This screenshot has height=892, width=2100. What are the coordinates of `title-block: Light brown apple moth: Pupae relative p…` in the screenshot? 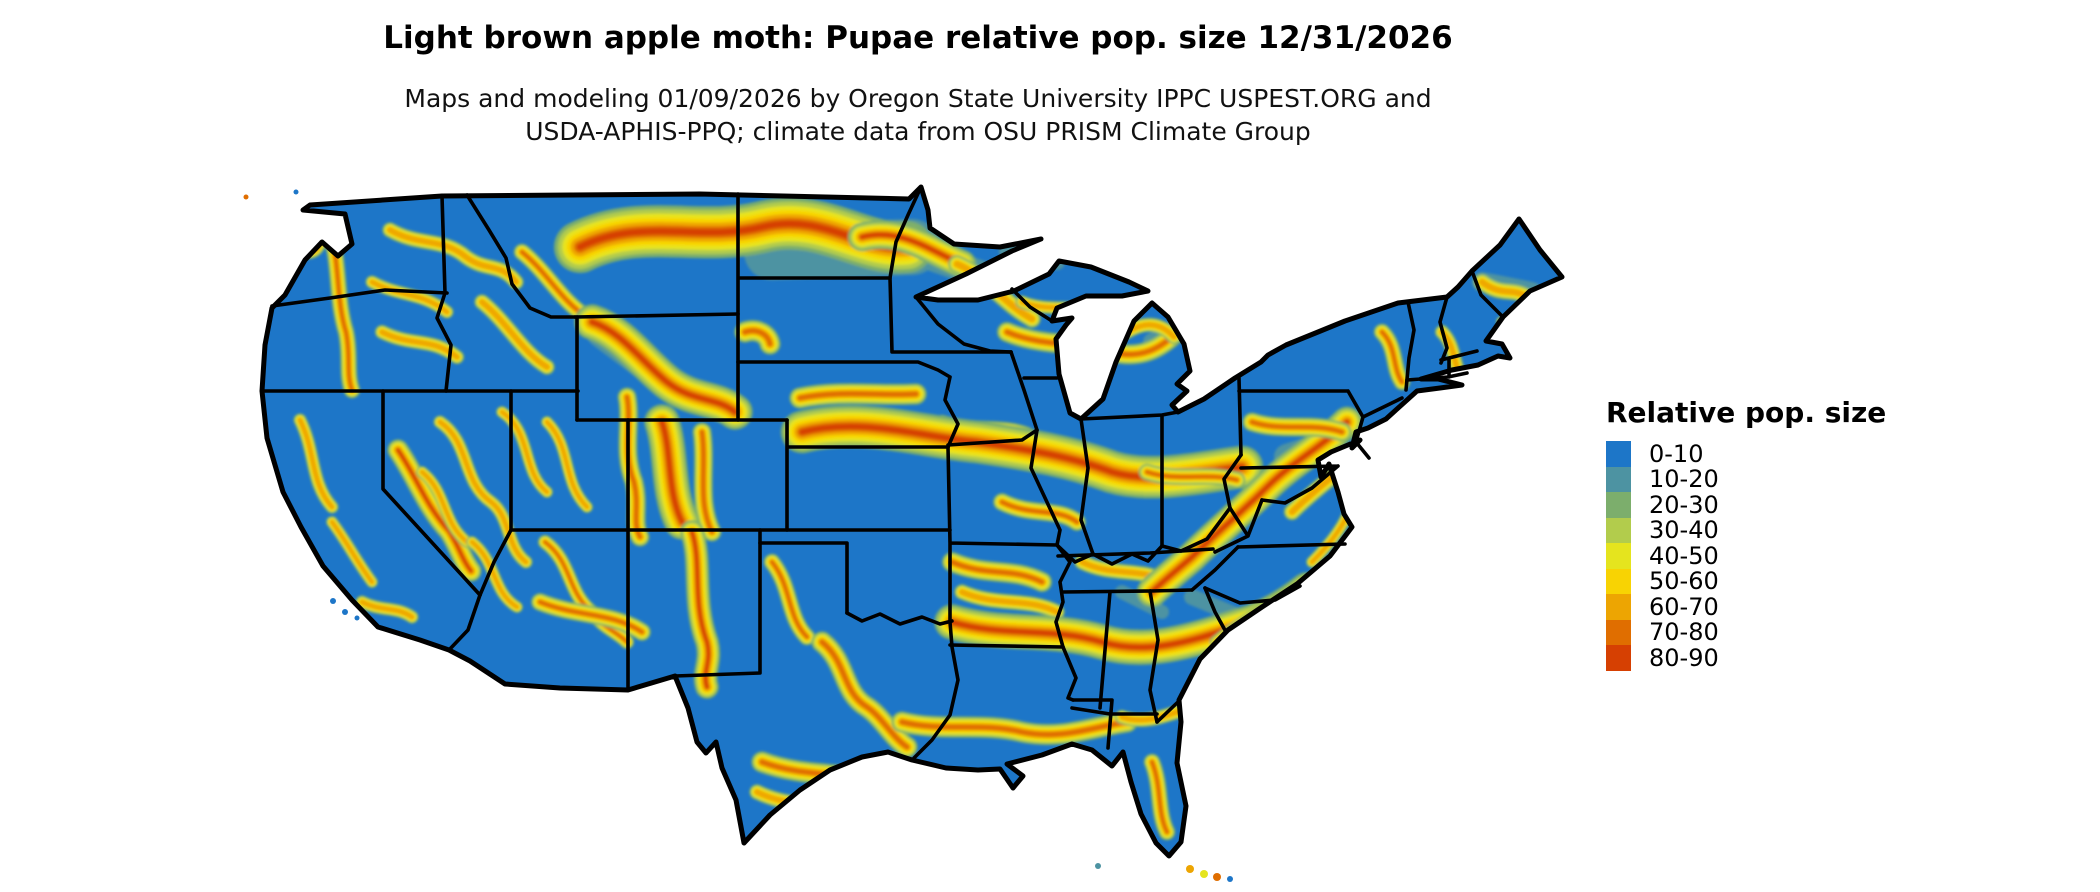 It's located at (918, 74).